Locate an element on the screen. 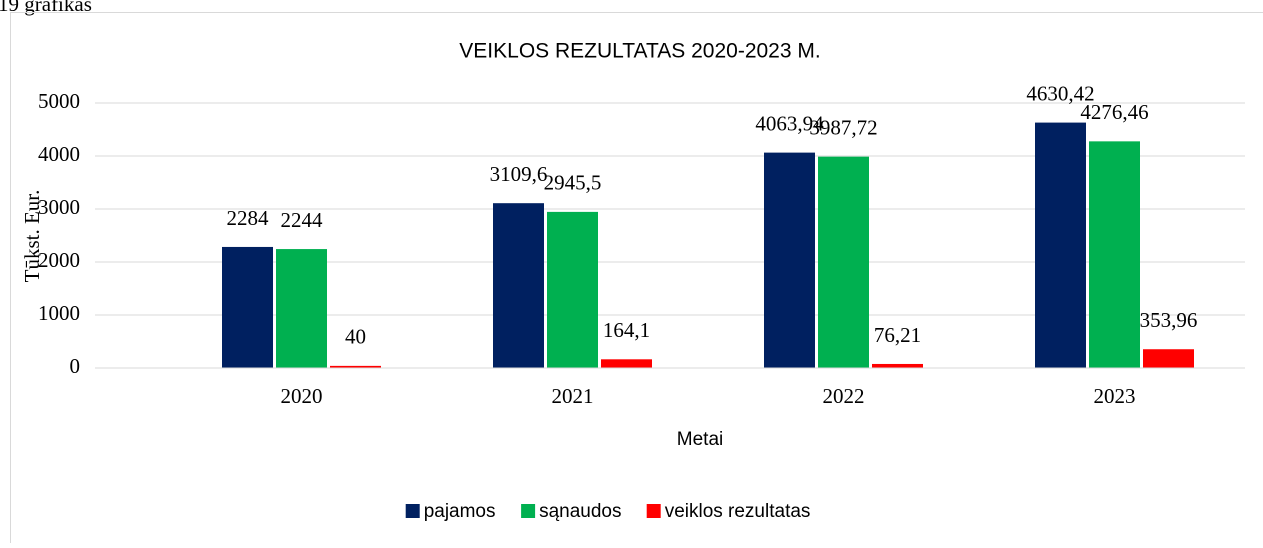  data-label: 4276,46 is located at coordinates (1114, 112).